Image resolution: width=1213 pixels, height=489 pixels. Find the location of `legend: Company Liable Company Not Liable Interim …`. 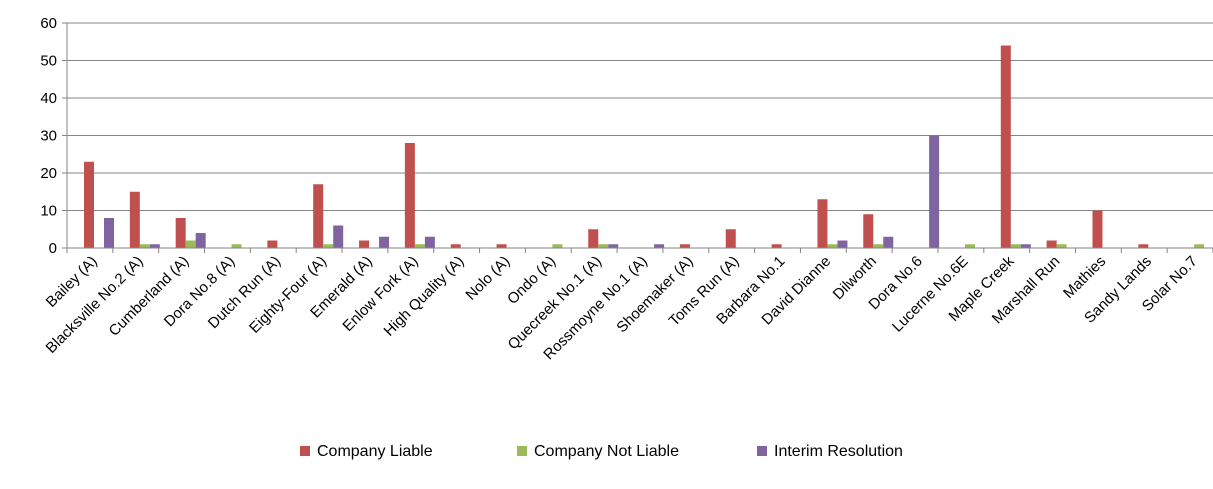

legend: Company Liable Company Not Liable Interim … is located at coordinates (601, 451).